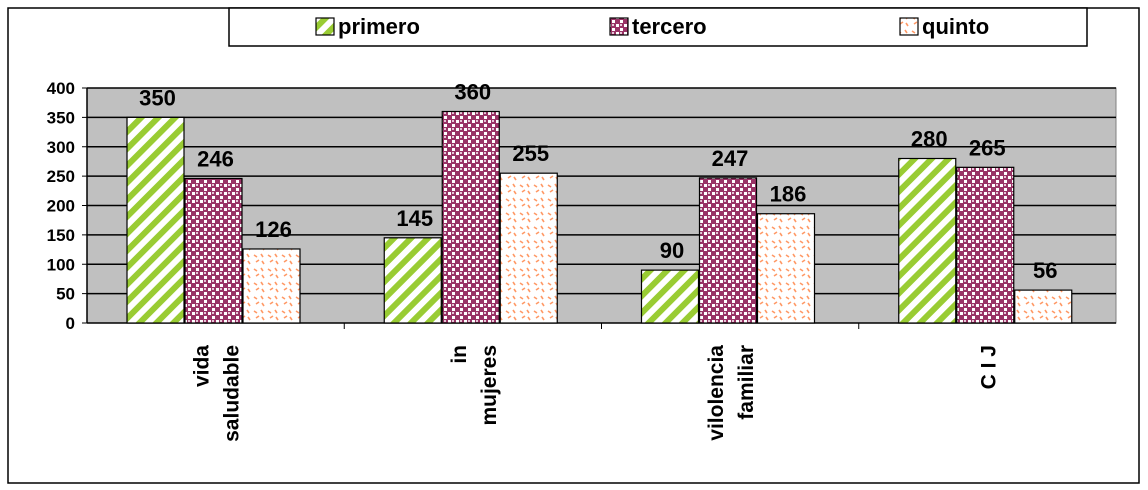 The image size is (1148, 490). I want to click on legend, so click(658, 27).